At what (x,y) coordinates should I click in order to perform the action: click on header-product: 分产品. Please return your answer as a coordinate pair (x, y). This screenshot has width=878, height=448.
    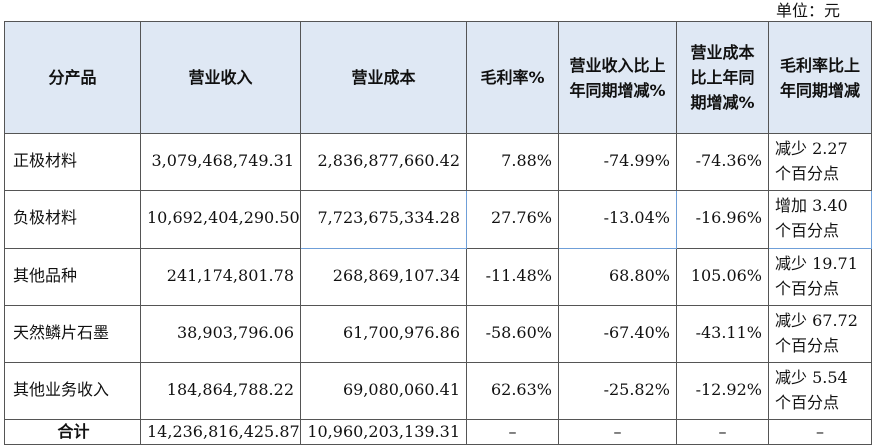
    Looking at the image, I should click on (72, 77).